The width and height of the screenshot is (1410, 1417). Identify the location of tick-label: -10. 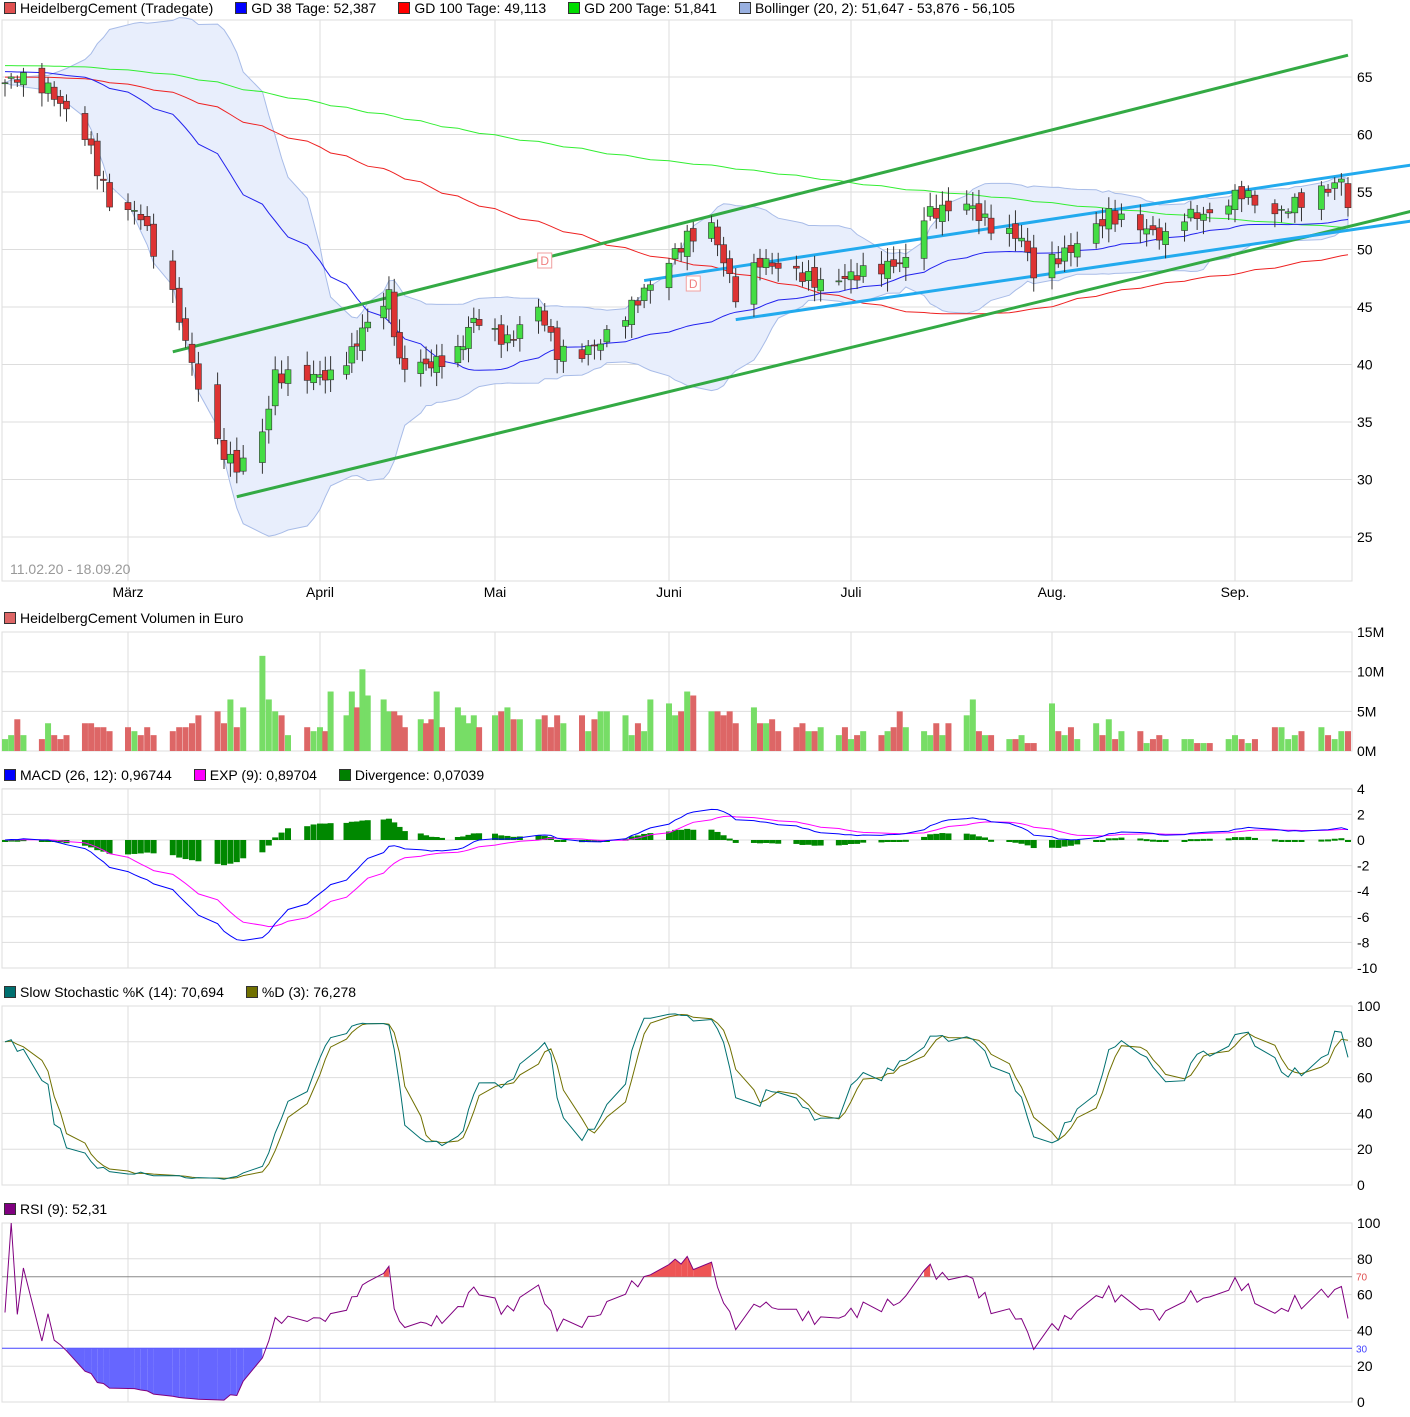
(1367, 968).